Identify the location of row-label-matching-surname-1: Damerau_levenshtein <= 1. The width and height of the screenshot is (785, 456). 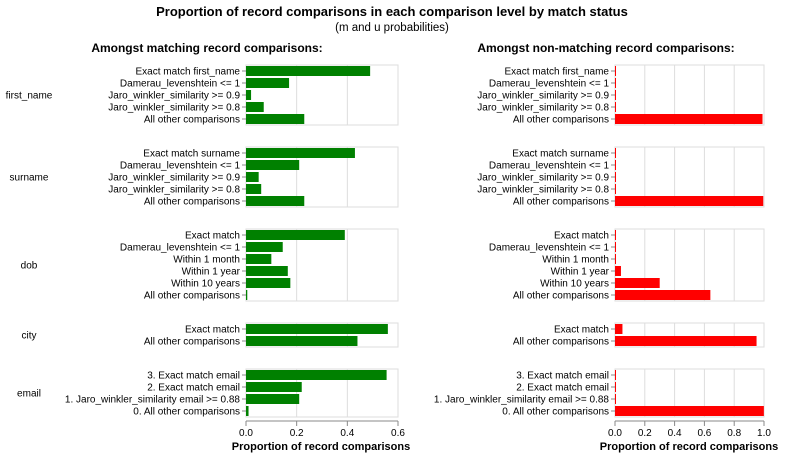
(180, 166).